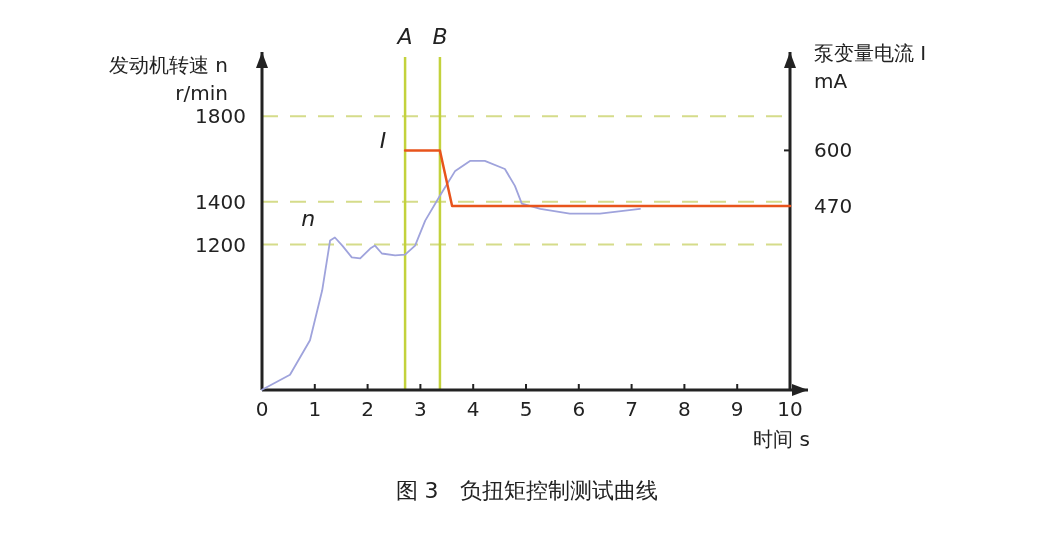  I want to click on x-tick-label: 2, so click(367, 409).